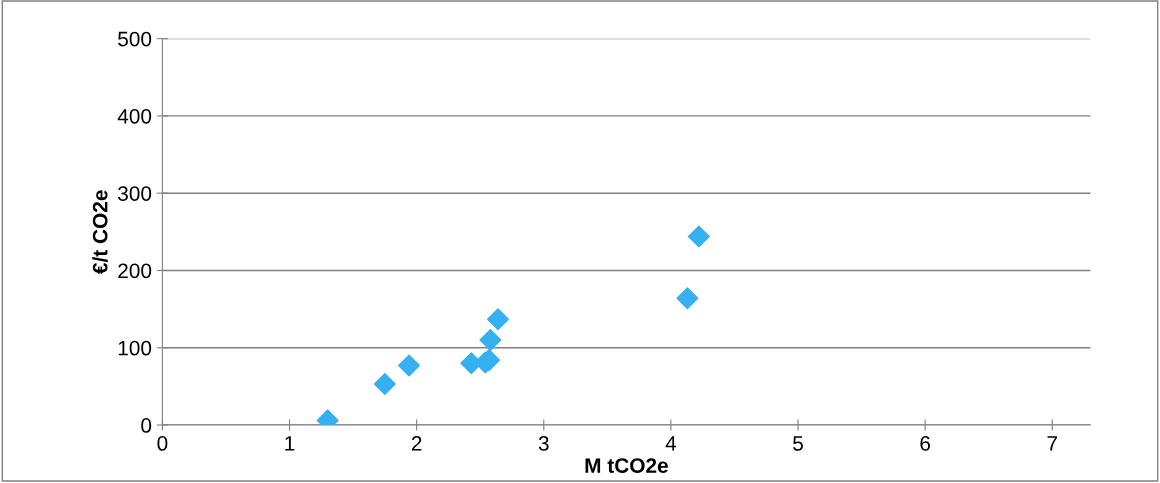 Image resolution: width=1160 pixels, height=483 pixels. What do you see at coordinates (162, 443) in the screenshot?
I see `x-tick-label: 0` at bounding box center [162, 443].